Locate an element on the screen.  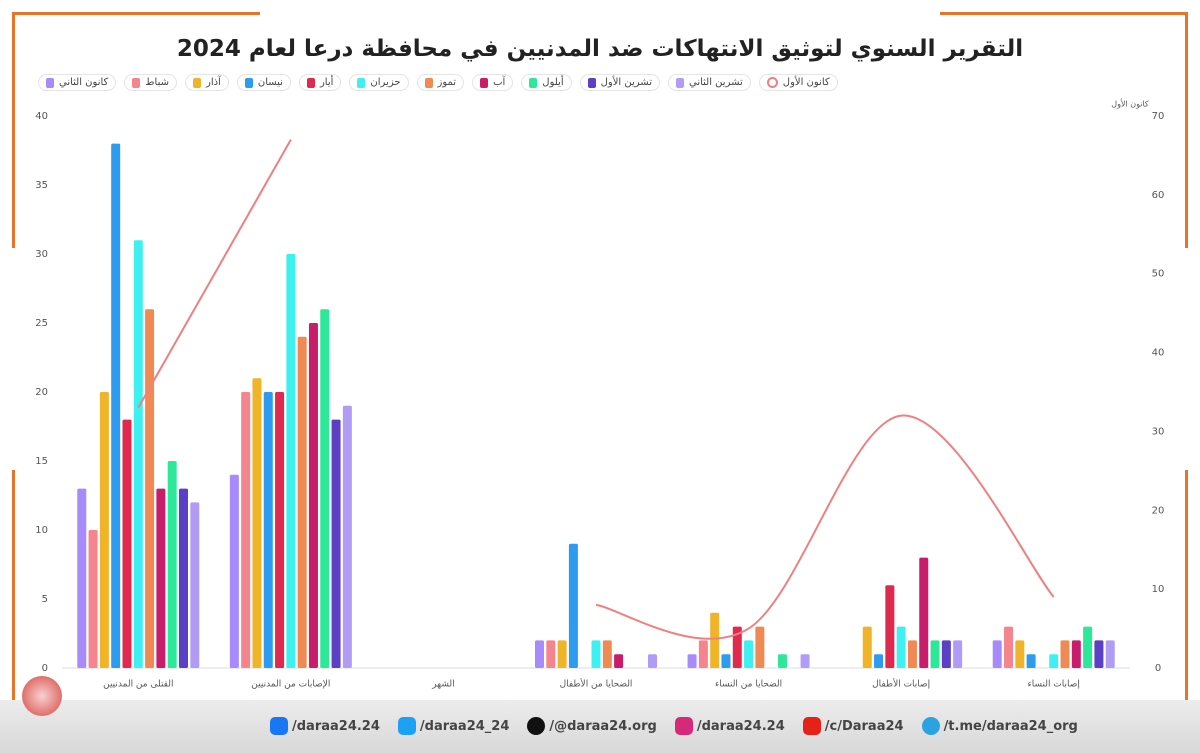
link: /t.me/daraa24_org is located at coordinates (999, 726).